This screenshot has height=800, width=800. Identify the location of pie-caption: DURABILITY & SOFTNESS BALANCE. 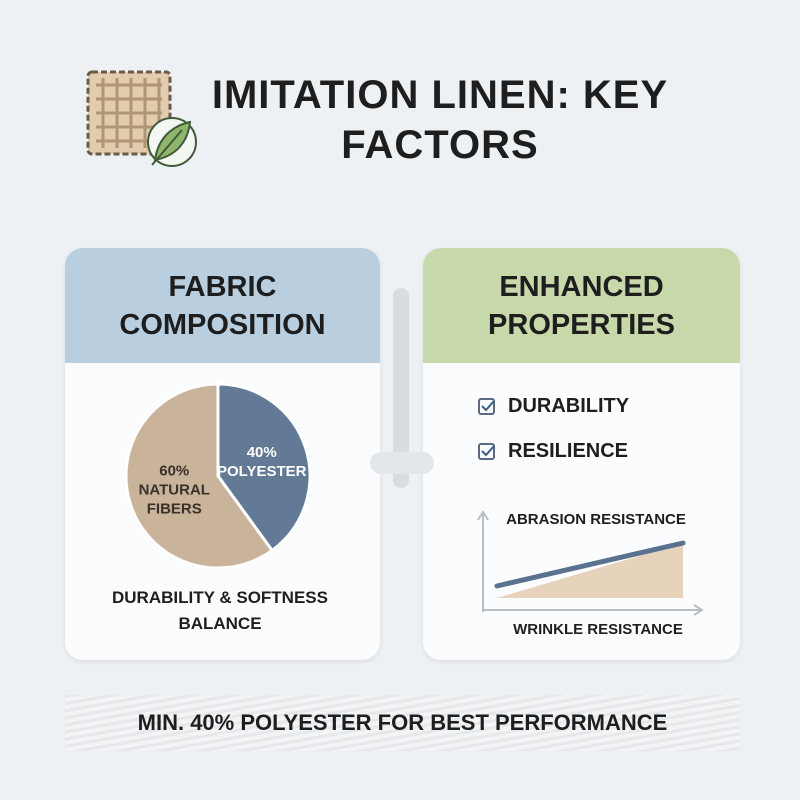
(220, 610).